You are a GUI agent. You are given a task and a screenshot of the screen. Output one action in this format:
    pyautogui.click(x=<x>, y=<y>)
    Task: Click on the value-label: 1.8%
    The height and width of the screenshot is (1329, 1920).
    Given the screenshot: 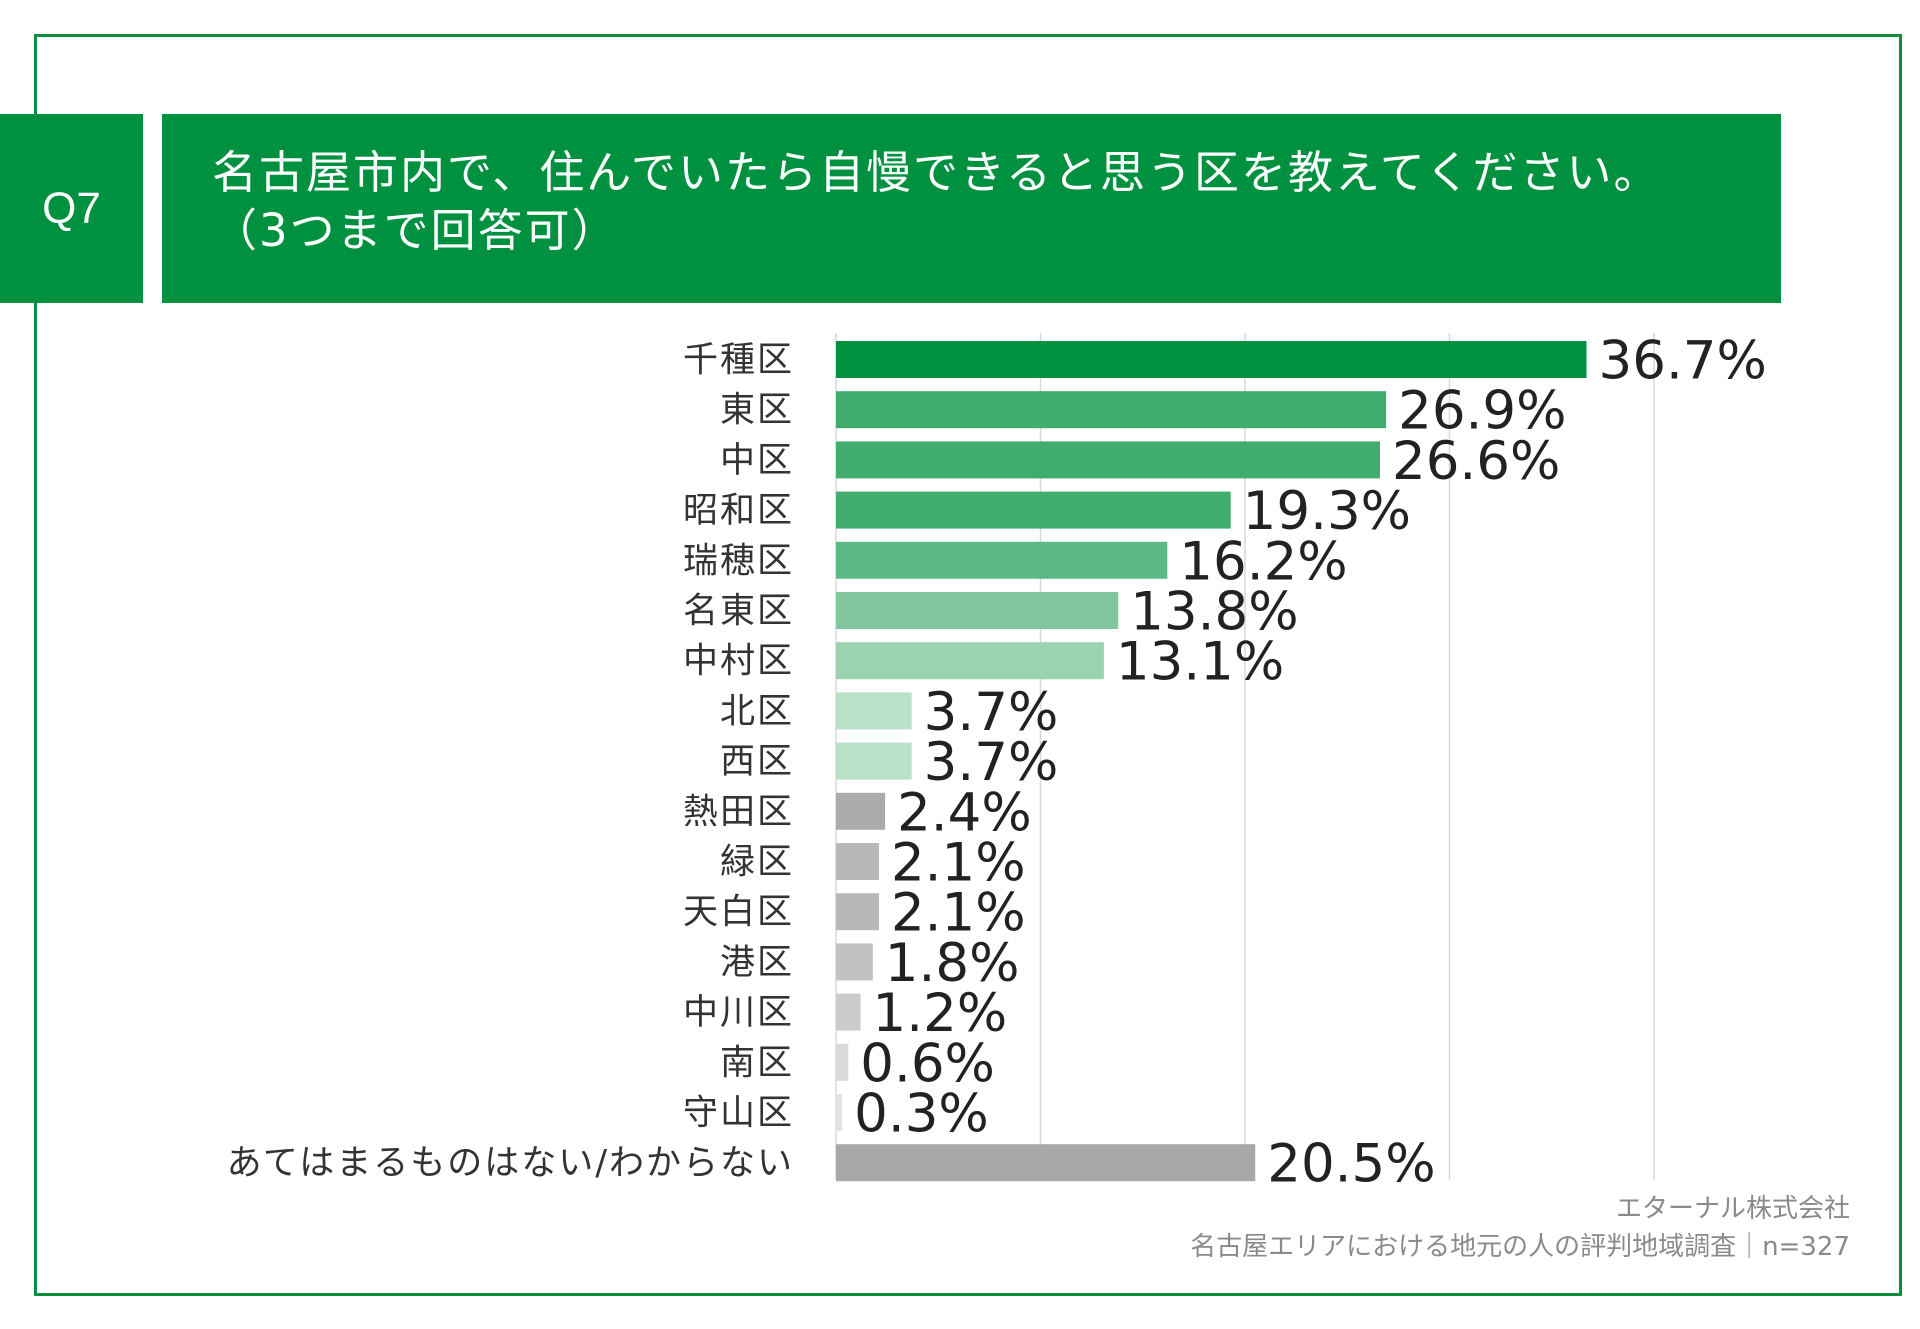 What is the action you would take?
    pyautogui.click(x=952, y=963)
    